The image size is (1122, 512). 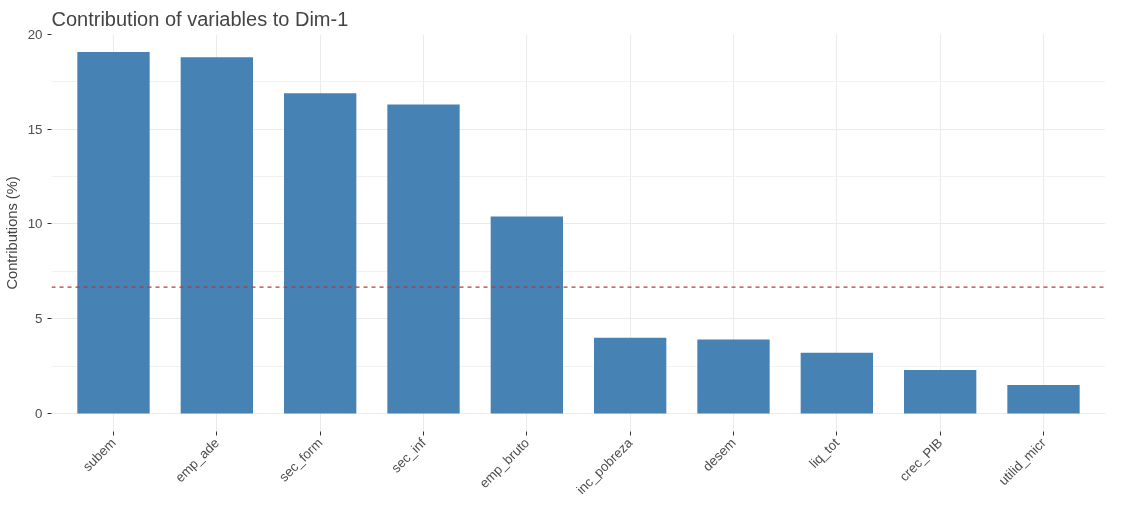 I want to click on y-tick-label: 10, so click(x=35, y=224).